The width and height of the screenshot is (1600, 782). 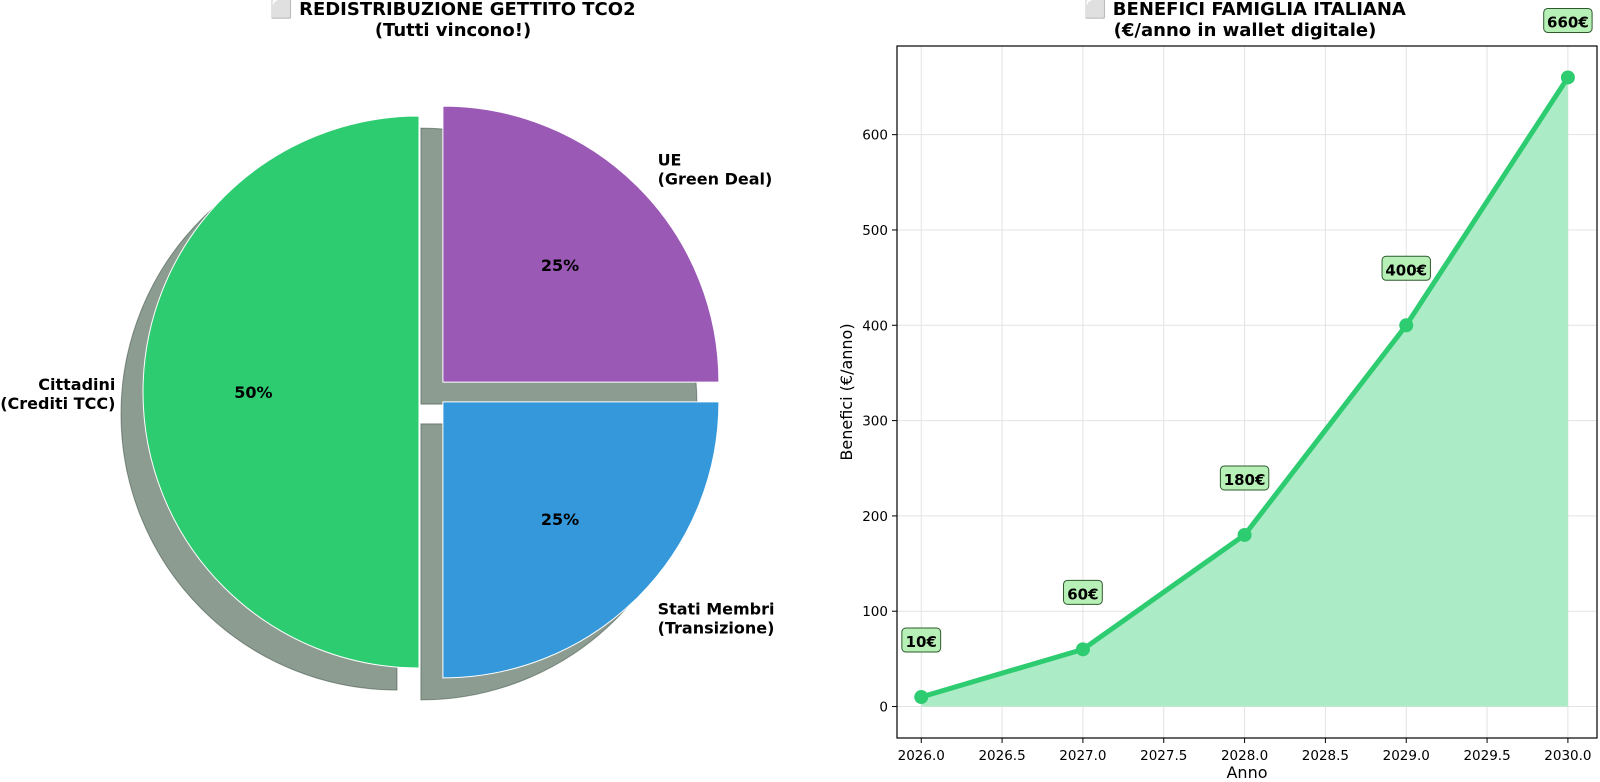 What do you see at coordinates (875, 612) in the screenshot?
I see `y-tick-label: 100` at bounding box center [875, 612].